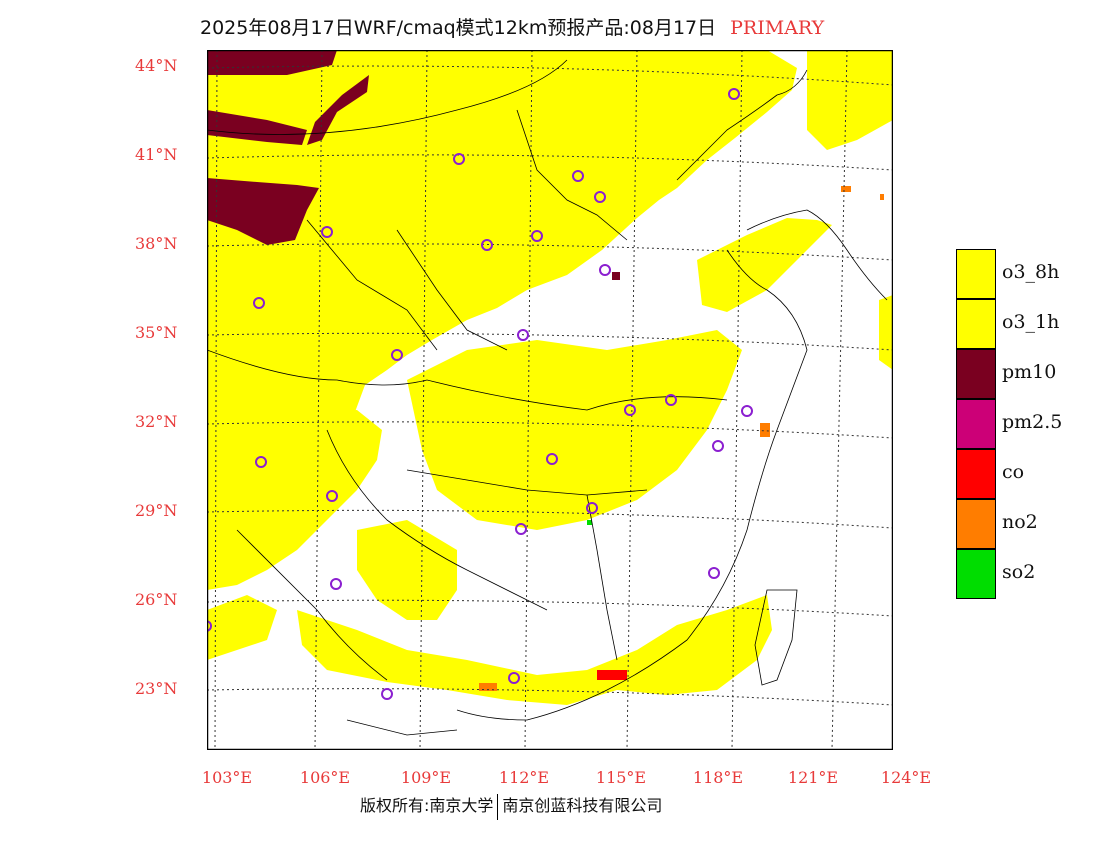 The width and height of the screenshot is (1100, 850). I want to click on lat-label-35: 35°N, so click(156, 332).